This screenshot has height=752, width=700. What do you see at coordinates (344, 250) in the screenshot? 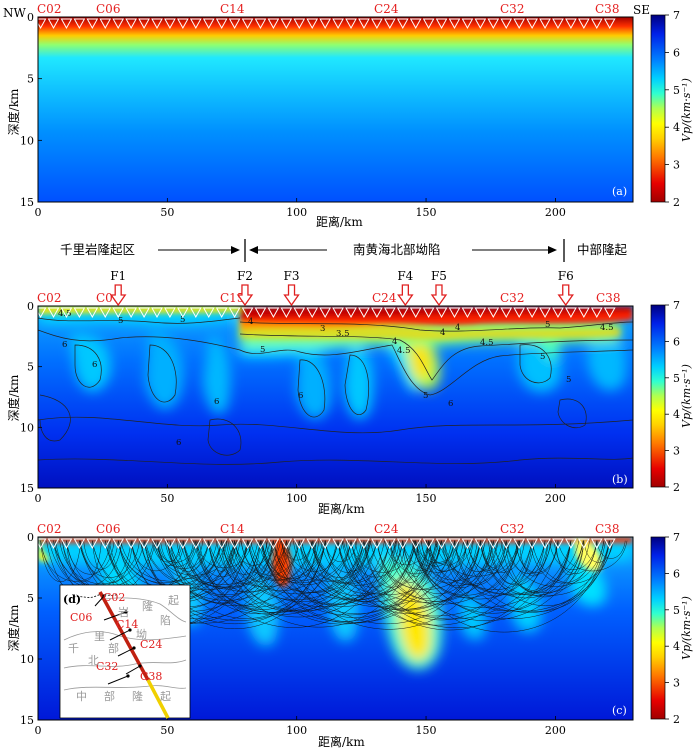
I see `region-annotation: 千里岩隆起区 南黄海北部坳陷 中部隆起` at bounding box center [344, 250].